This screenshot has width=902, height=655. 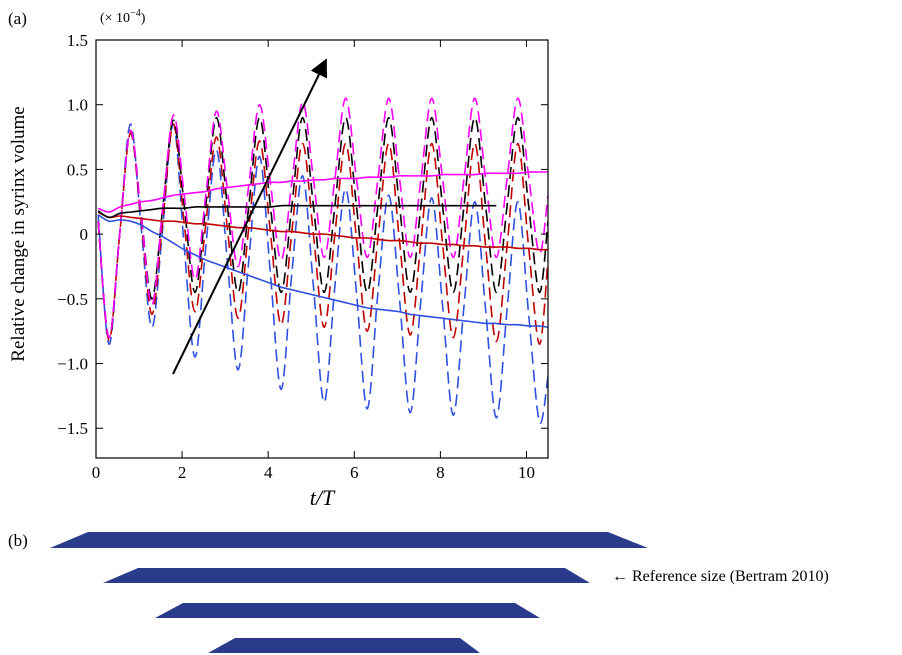 What do you see at coordinates (17, 18) in the screenshot?
I see `panel-label: (a)` at bounding box center [17, 18].